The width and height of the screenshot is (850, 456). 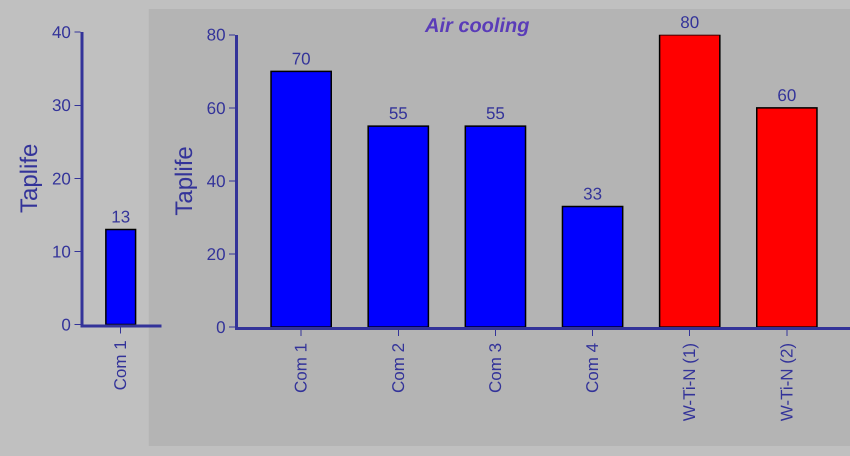 I want to click on y-tick-label: 10, so click(x=61, y=252).